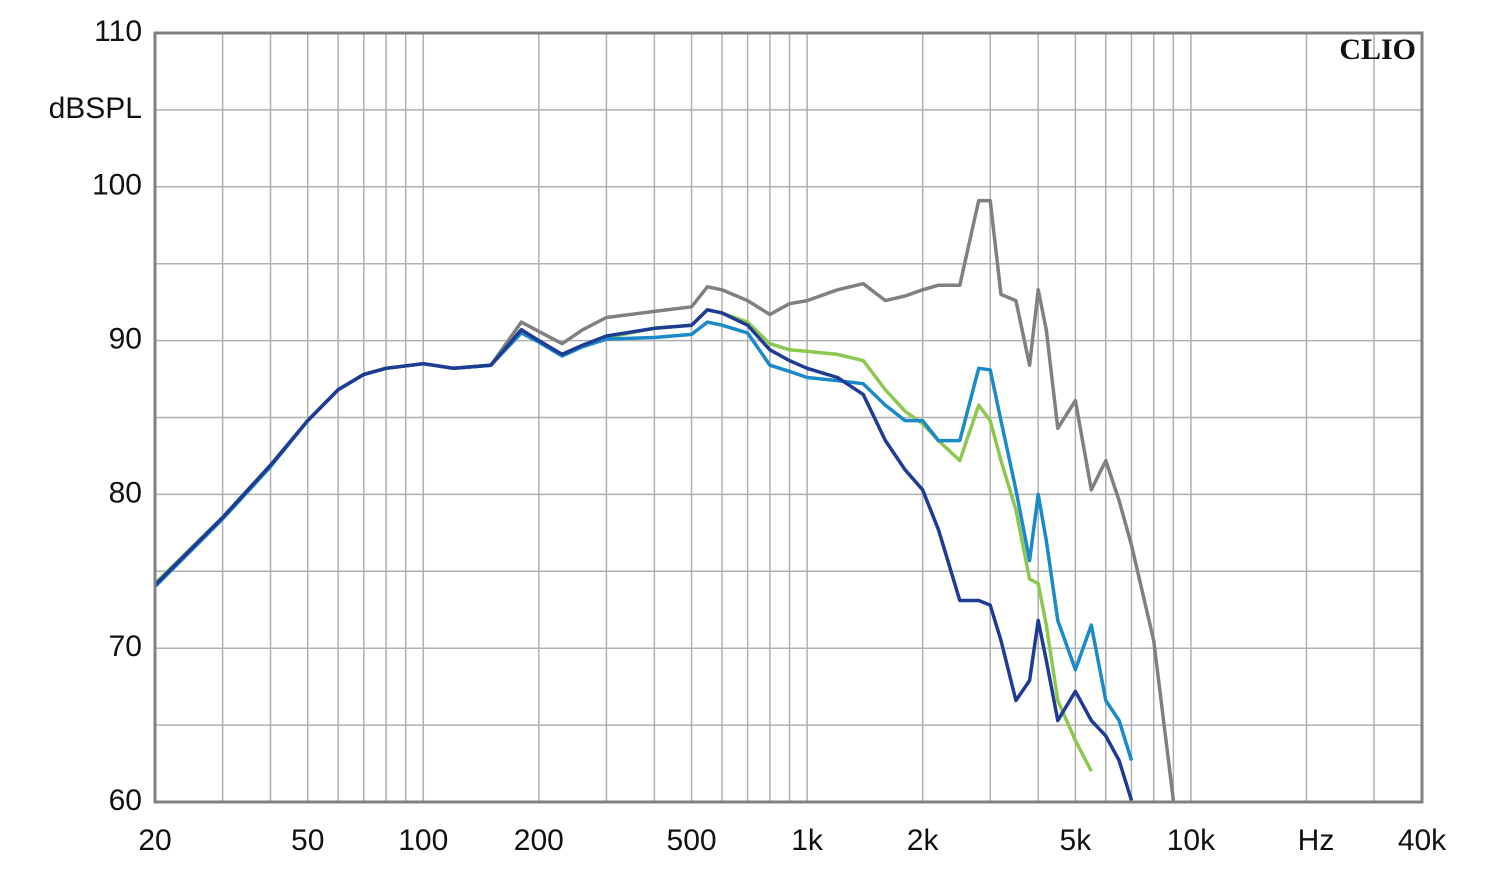 The image size is (1500, 870). What do you see at coordinates (125, 339) in the screenshot?
I see `y-tick-label: 90` at bounding box center [125, 339].